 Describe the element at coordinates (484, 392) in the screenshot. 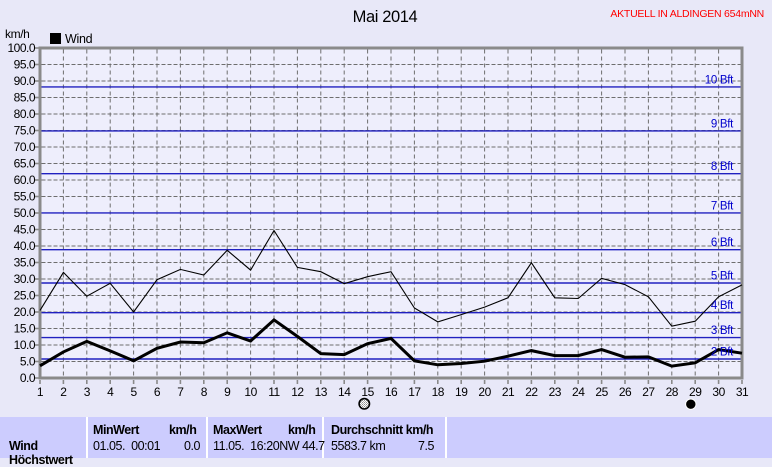

I see `svg-text: 20` at that location.